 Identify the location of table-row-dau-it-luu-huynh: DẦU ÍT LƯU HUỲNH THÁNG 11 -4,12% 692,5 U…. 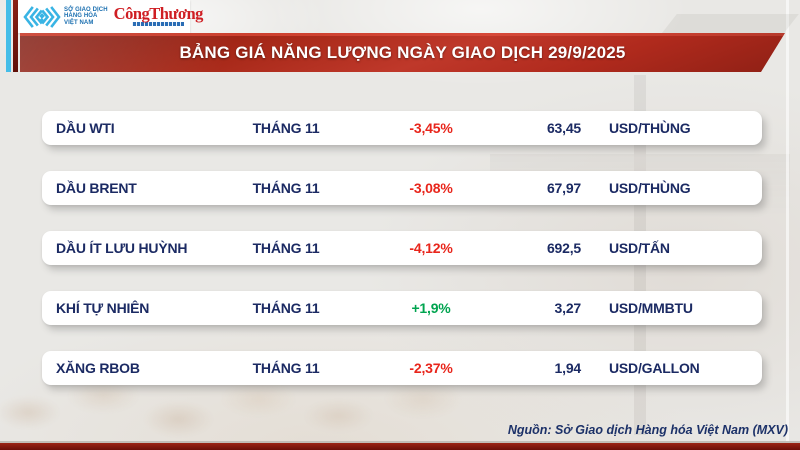
(402, 248).